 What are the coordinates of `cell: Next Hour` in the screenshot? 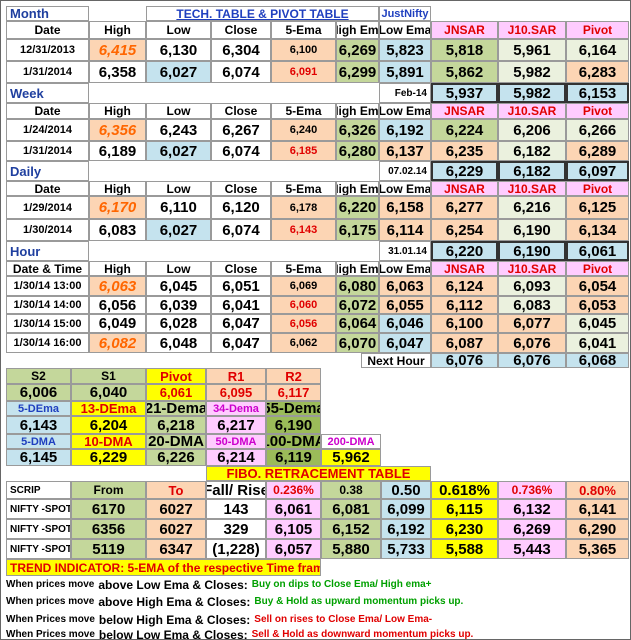 It's located at (396, 360).